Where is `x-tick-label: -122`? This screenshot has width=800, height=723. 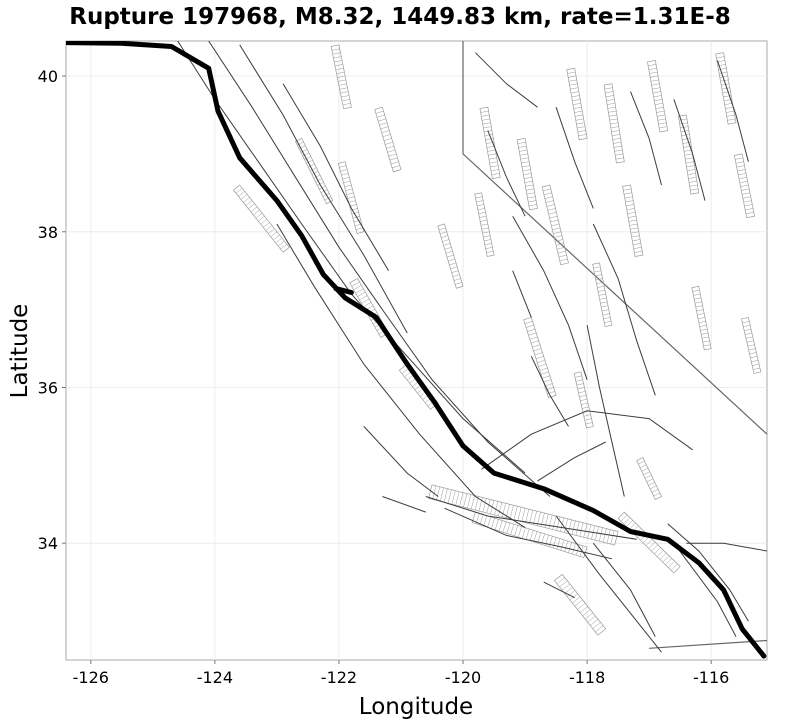
x-tick-label: -122 is located at coordinates (339, 677).